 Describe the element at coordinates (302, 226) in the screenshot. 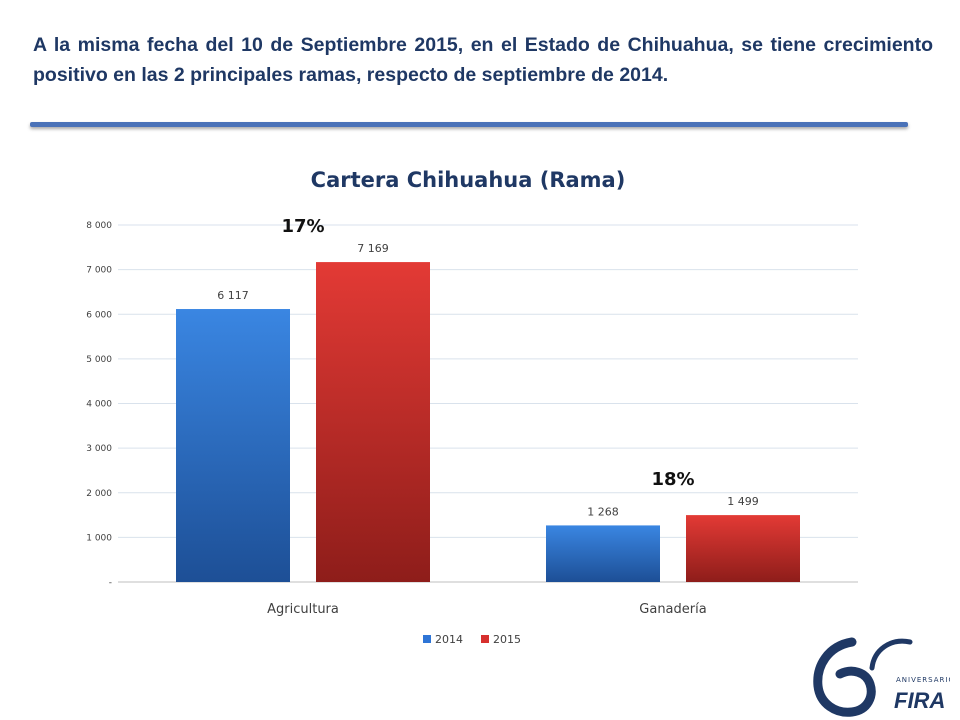

I see `growth-percentage-label: 17%` at that location.